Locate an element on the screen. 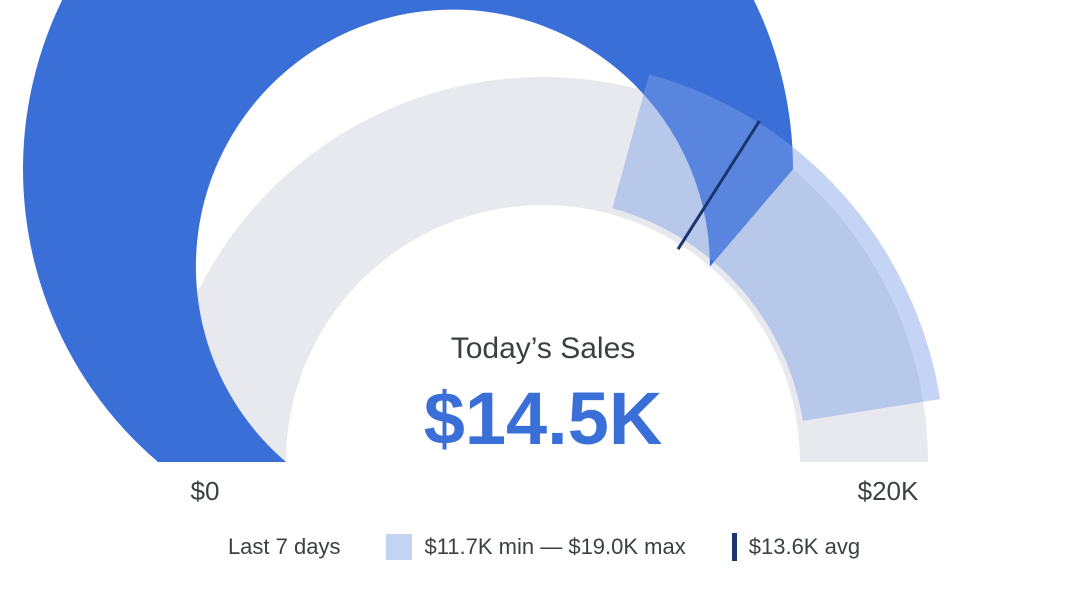 This screenshot has width=1088, height=616. legend-avg-item: $13.6K avg is located at coordinates (796, 547).